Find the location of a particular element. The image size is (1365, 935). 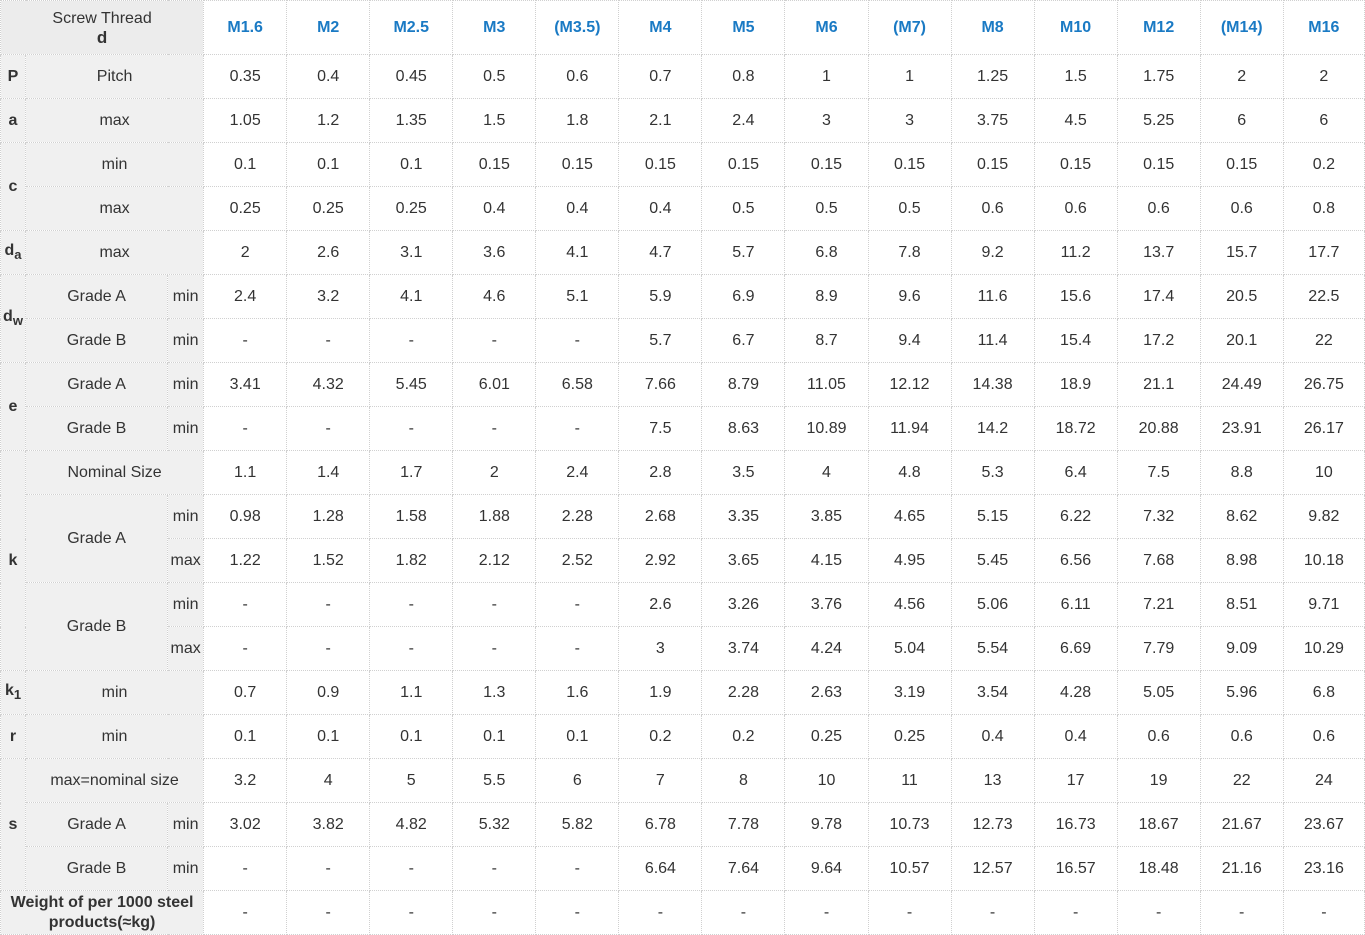

value-cell: 18.67 is located at coordinates (1158, 824).